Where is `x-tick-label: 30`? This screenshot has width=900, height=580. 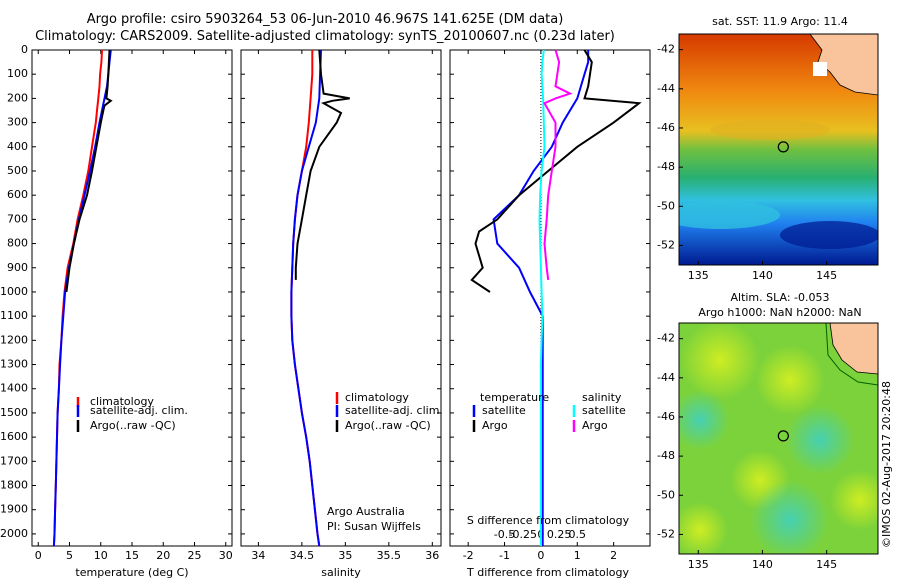 x-tick-label: 30 is located at coordinates (226, 555).